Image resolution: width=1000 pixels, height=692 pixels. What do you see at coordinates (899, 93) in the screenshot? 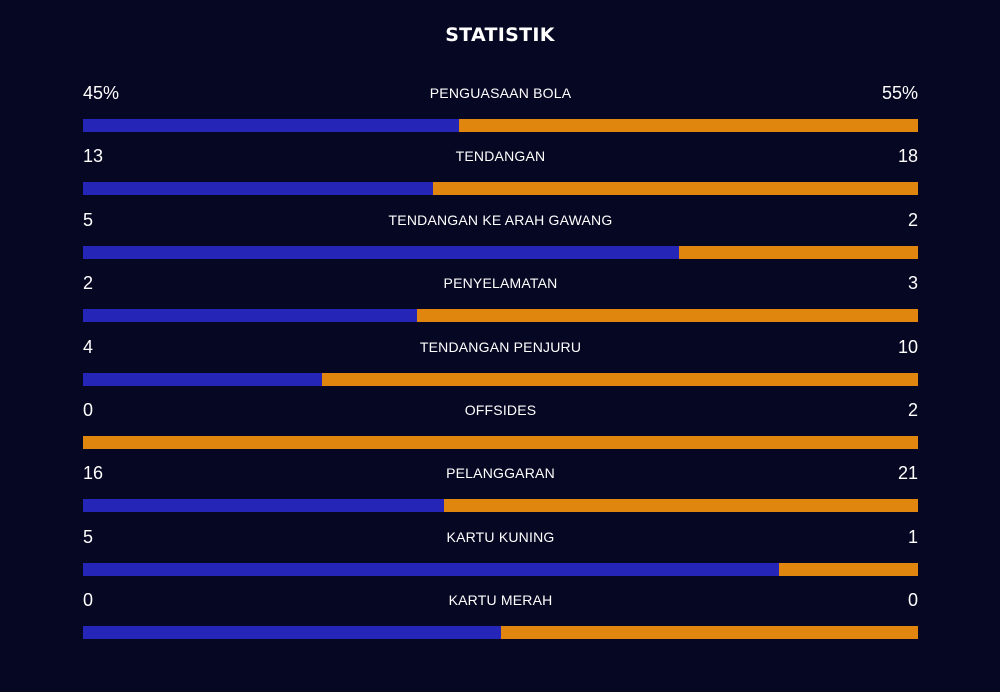
I see `away-value: 55%` at bounding box center [899, 93].